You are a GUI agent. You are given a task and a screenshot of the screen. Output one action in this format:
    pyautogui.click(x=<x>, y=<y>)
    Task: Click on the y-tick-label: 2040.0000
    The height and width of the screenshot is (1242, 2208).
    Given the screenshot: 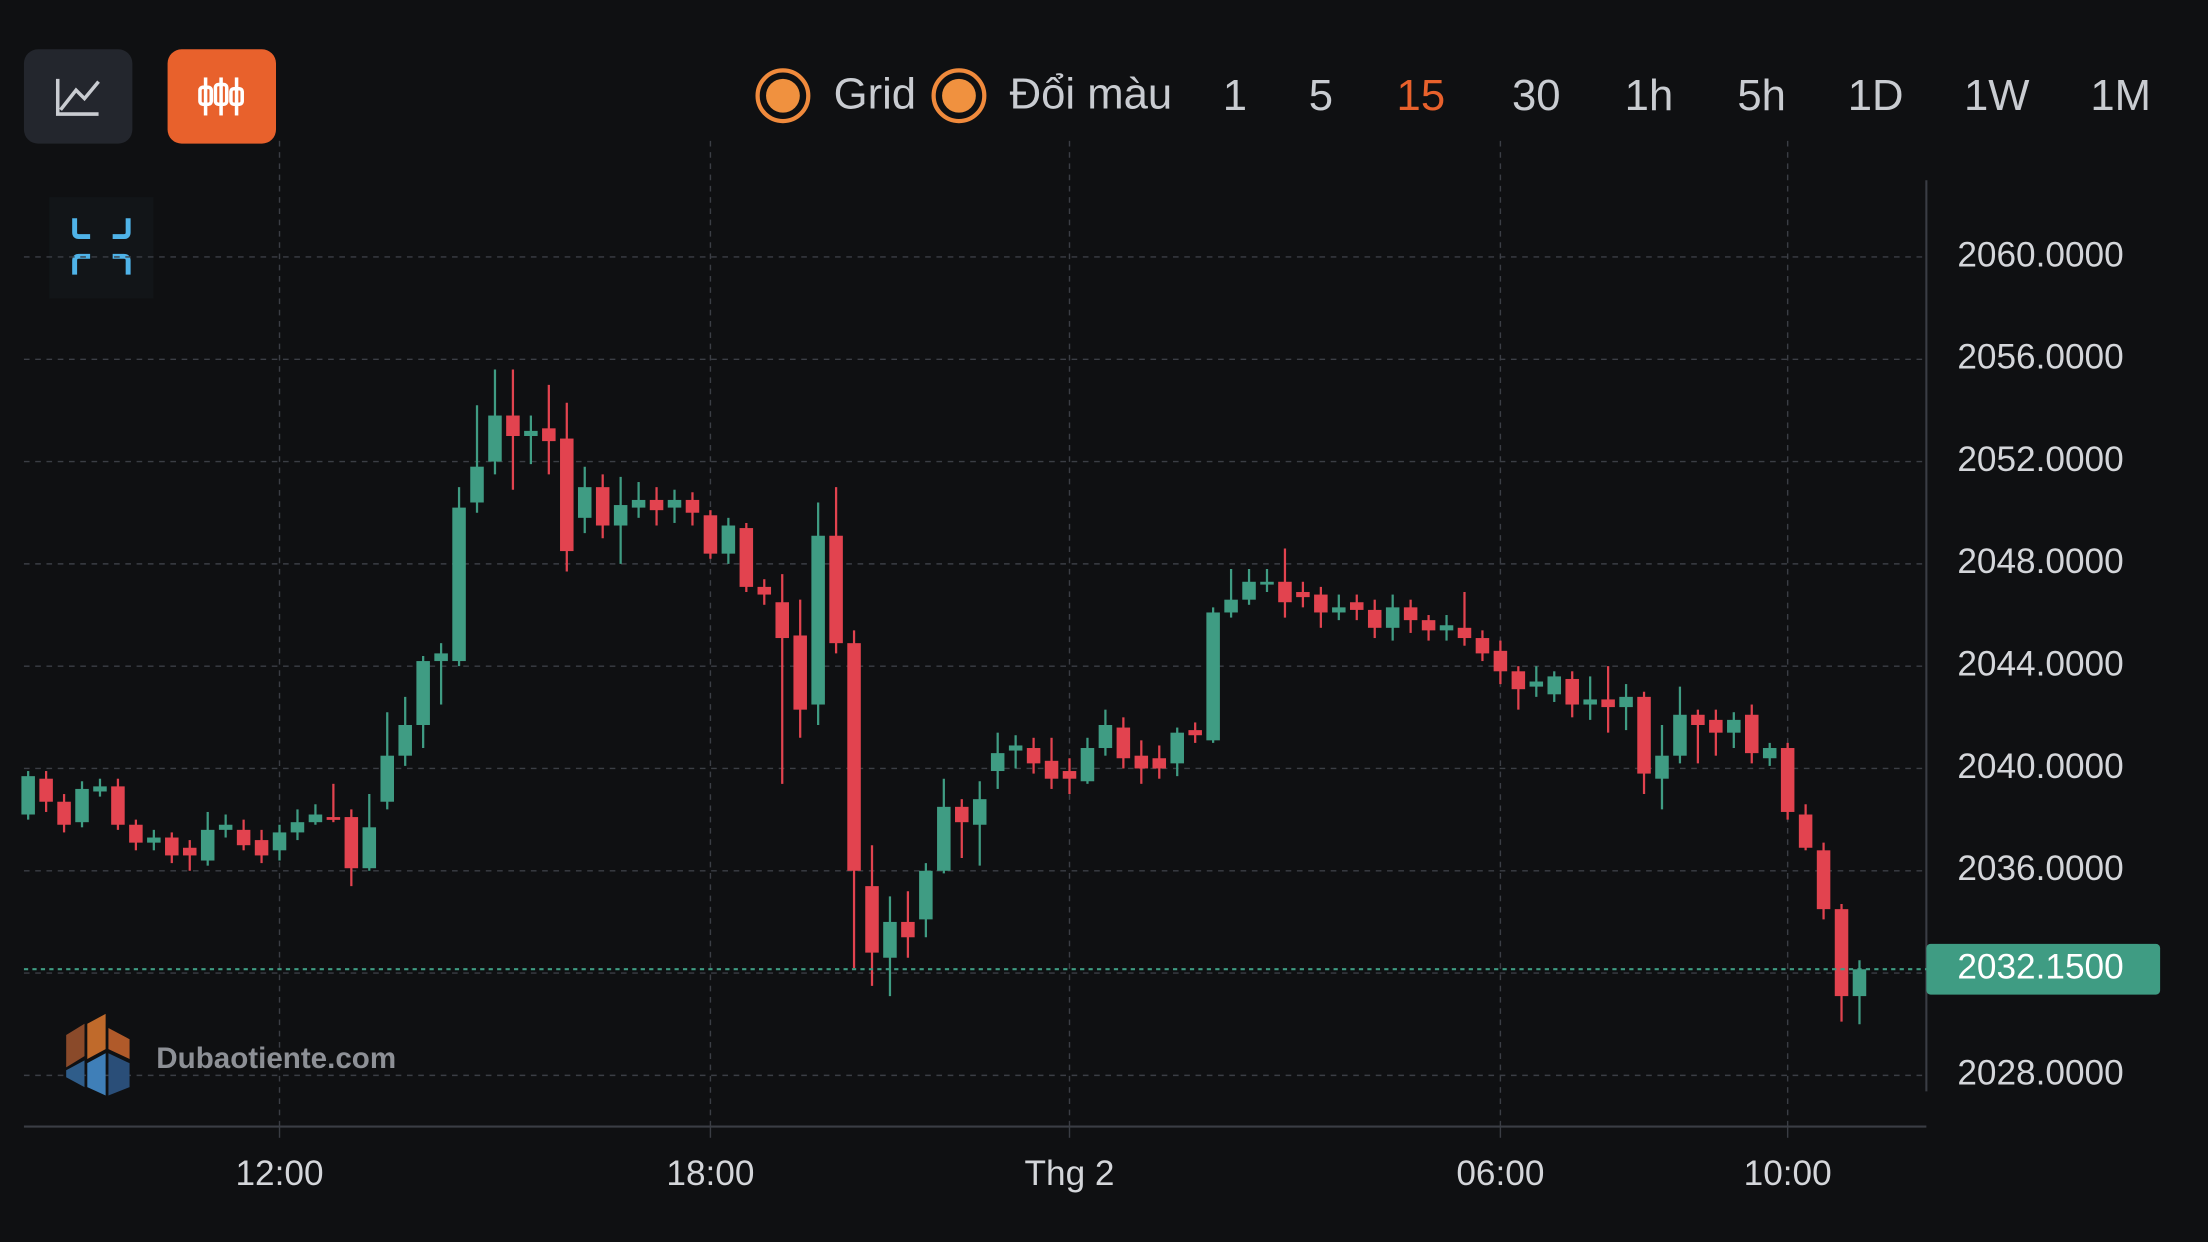 What is the action you would take?
    pyautogui.click(x=2040, y=766)
    